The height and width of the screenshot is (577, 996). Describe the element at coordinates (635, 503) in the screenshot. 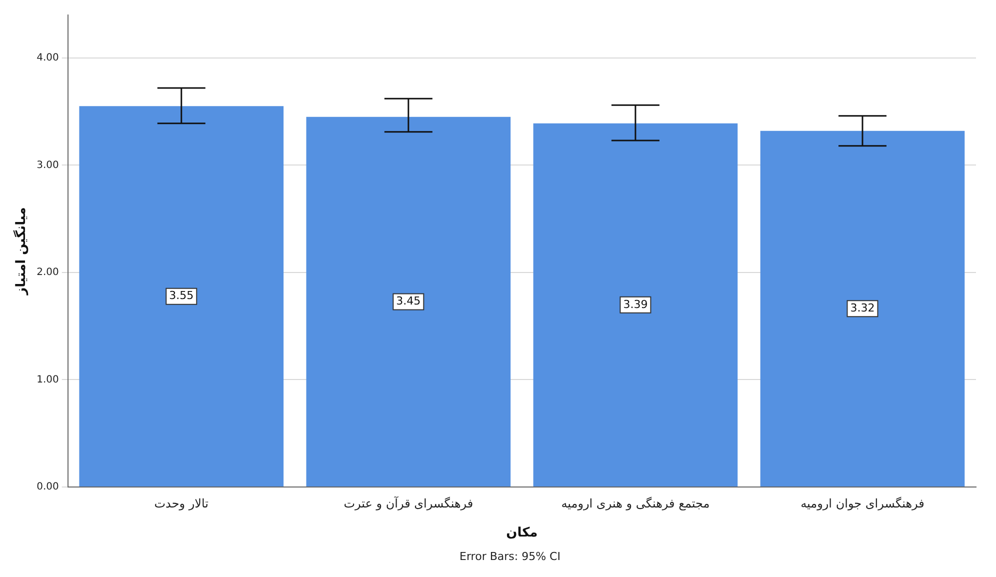

I see `x-tick-label: مجتمع فرهنگی و هنری ارومیه` at that location.